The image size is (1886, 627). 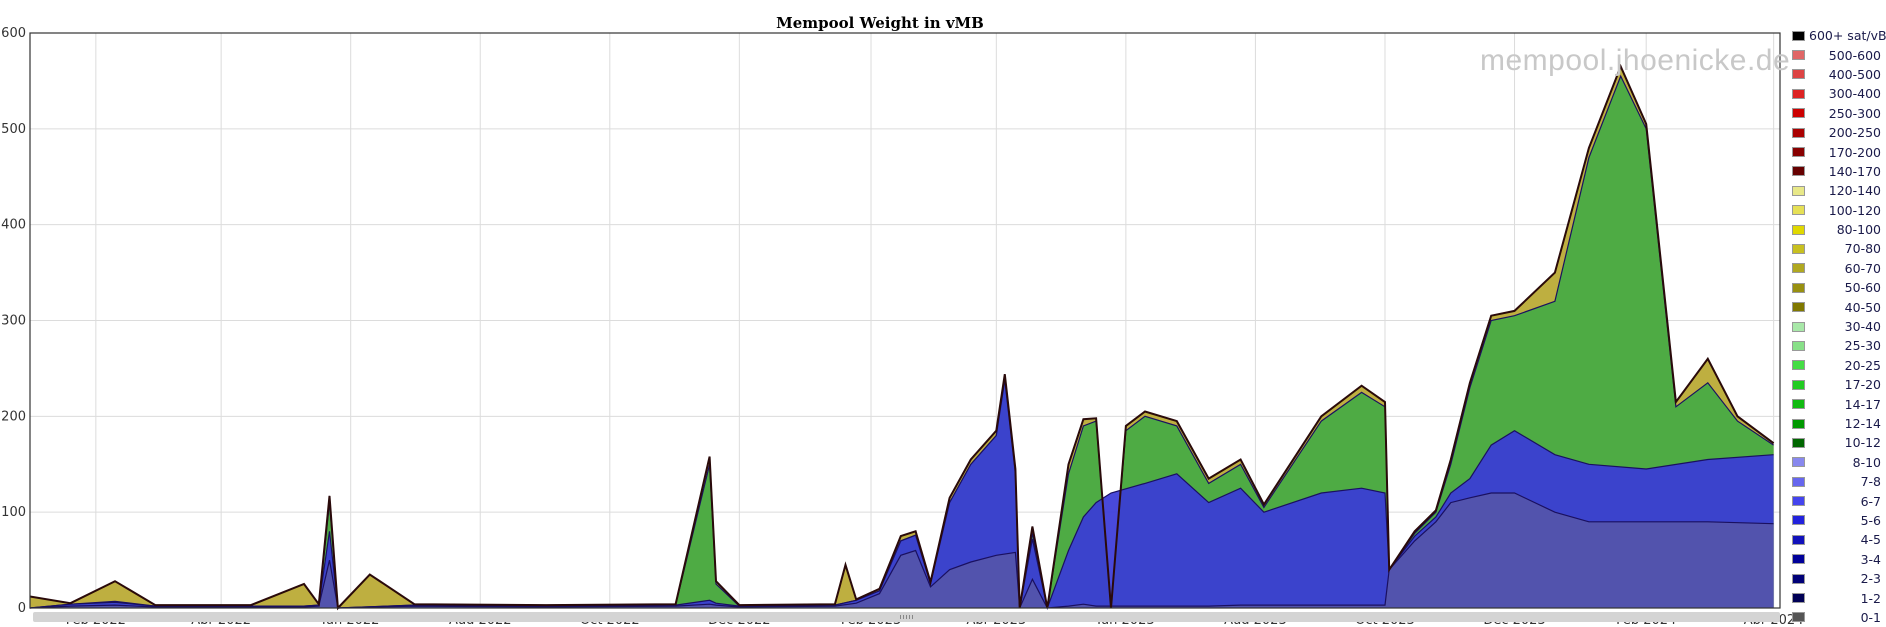 What do you see at coordinates (1870, 520) in the screenshot?
I see `legend-label: 5-6` at bounding box center [1870, 520].